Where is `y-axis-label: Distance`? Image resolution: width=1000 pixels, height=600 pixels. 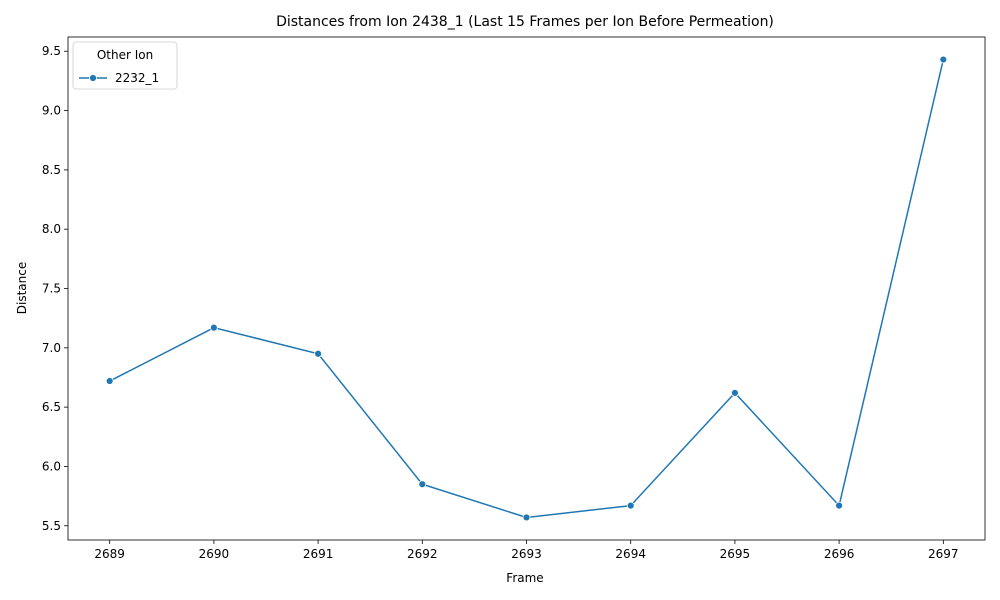
y-axis-label: Distance is located at coordinates (22, 288).